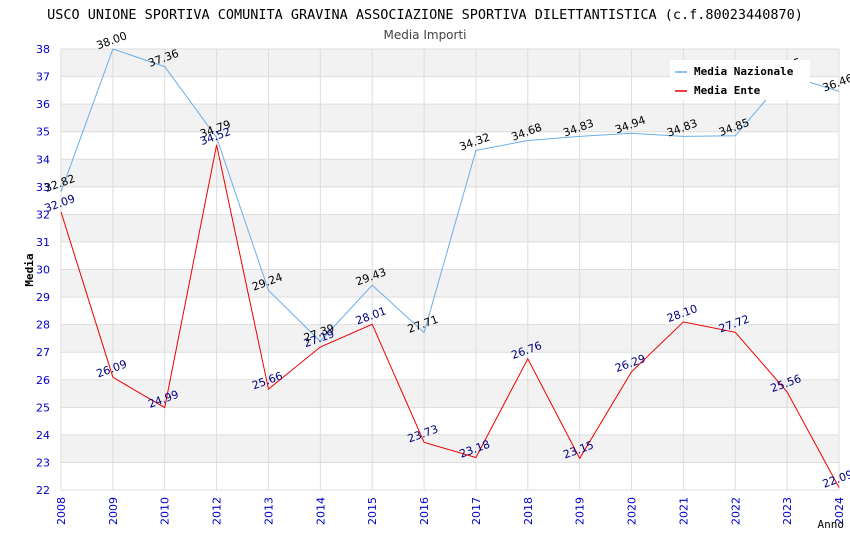 The height and width of the screenshot is (550, 850). What do you see at coordinates (424, 511) in the screenshot?
I see `x-tick-label: 2016` at bounding box center [424, 511].